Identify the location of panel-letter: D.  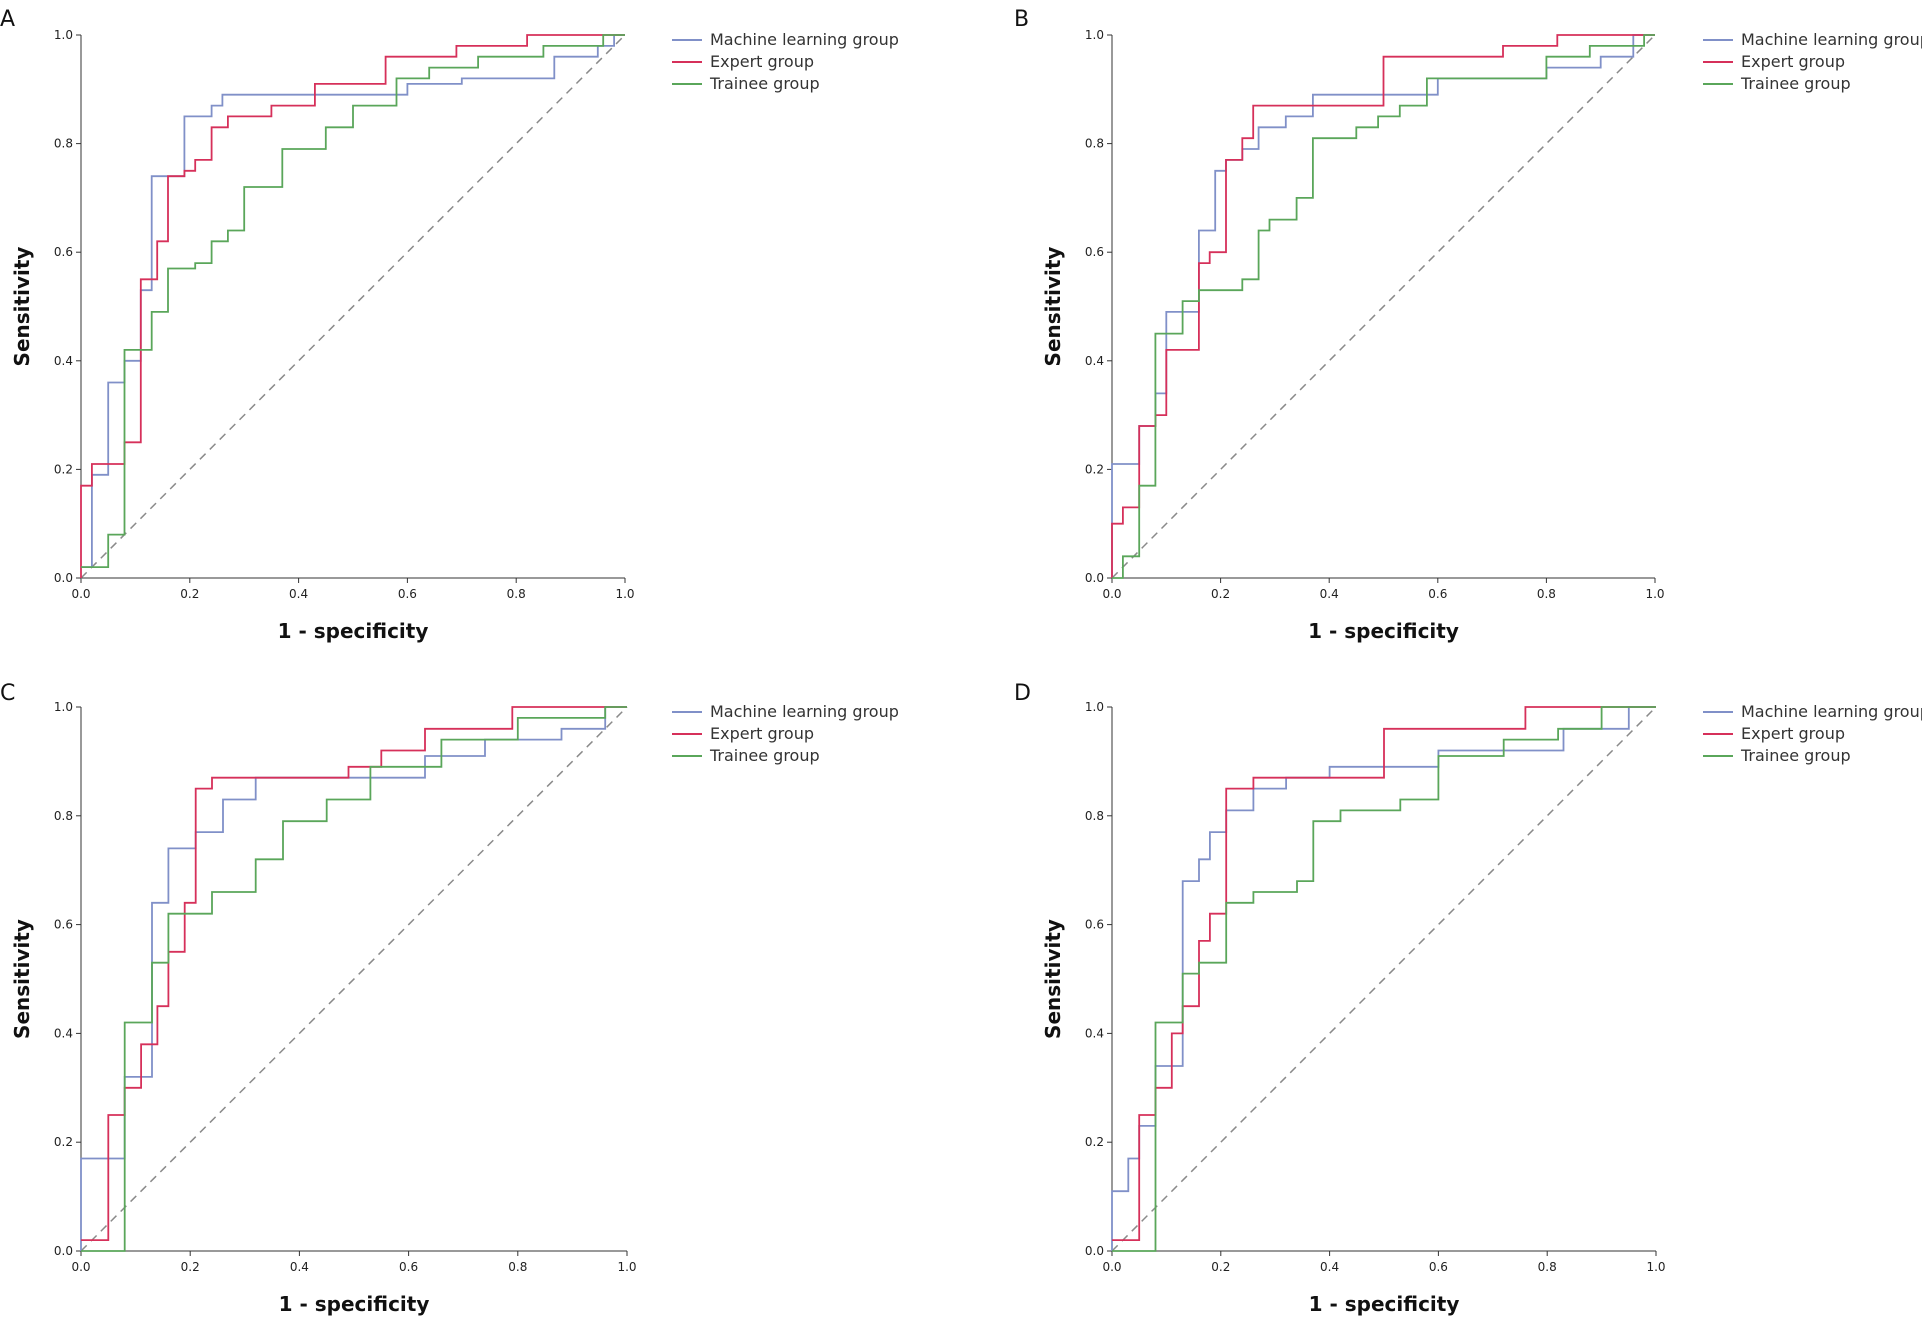
(1022, 693).